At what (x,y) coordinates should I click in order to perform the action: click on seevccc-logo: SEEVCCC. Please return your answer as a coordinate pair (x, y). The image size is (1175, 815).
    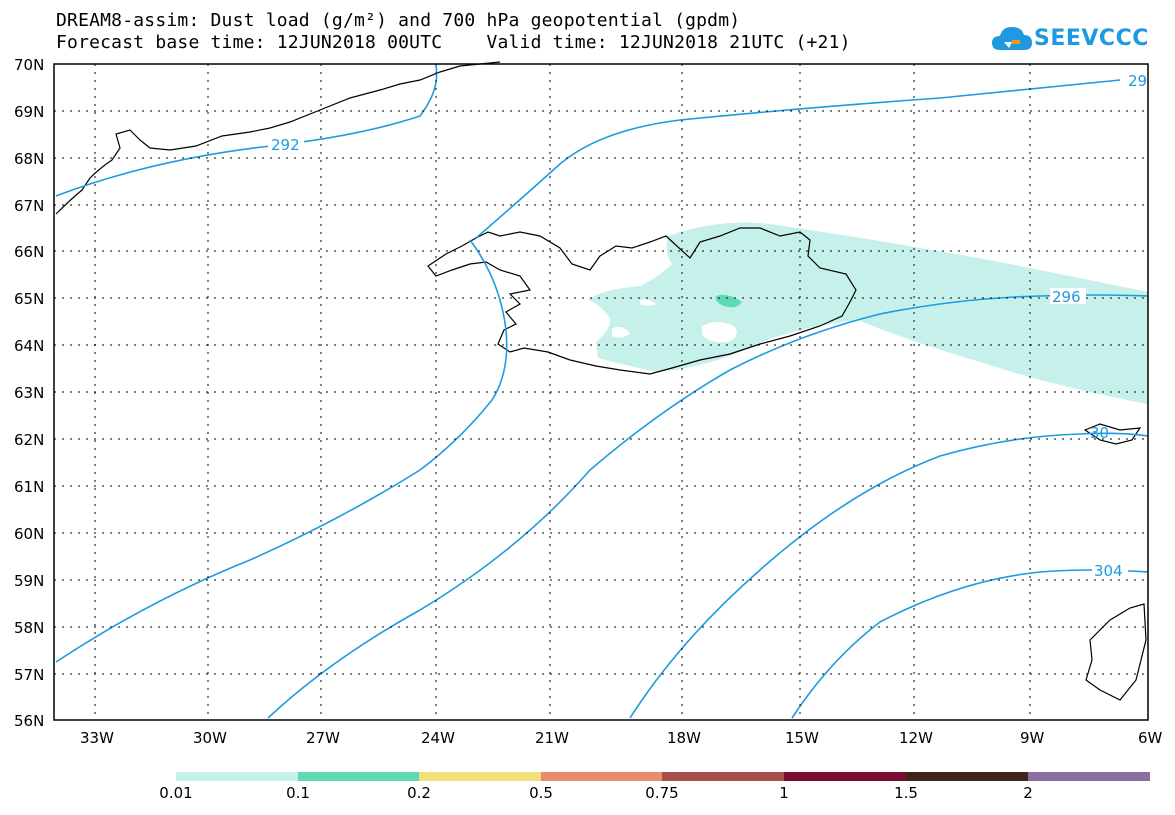
    Looking at the image, I should click on (1070, 40).